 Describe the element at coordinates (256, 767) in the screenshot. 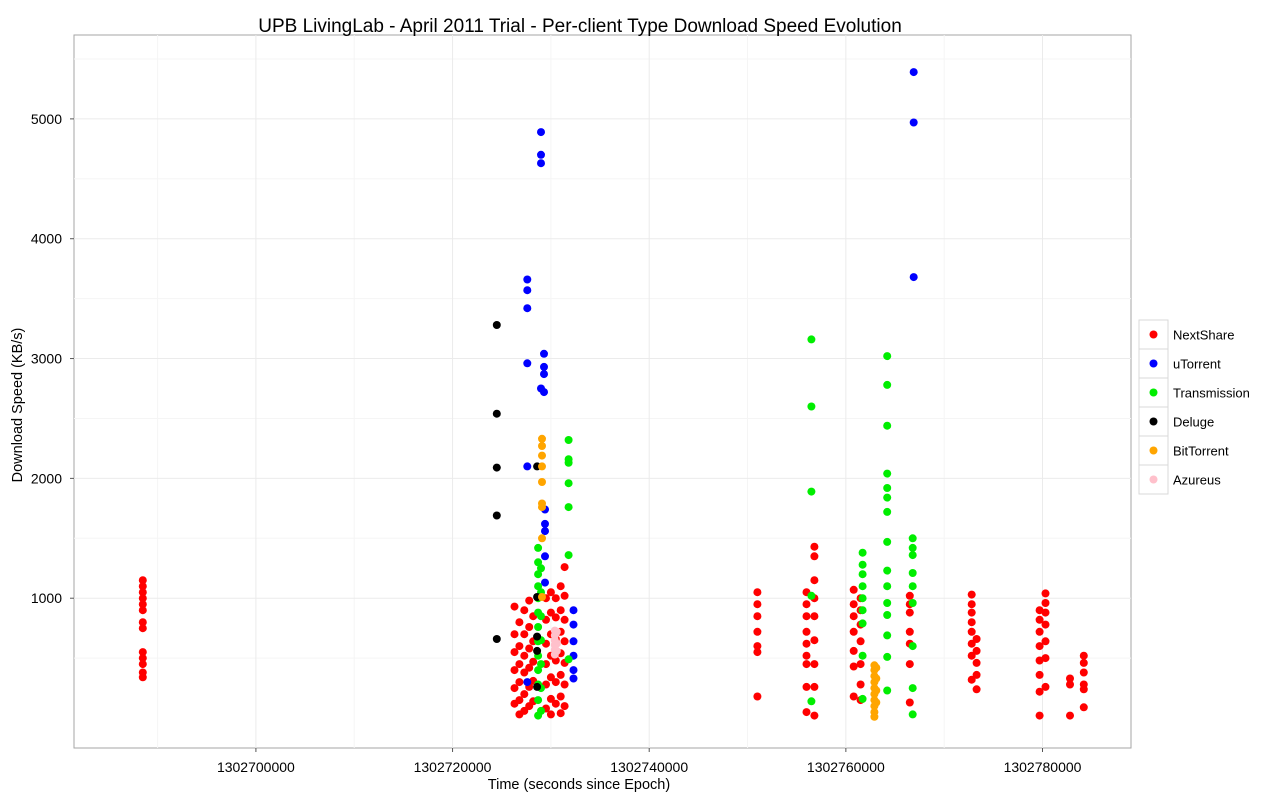

I see `x-tick-label: 1302700000` at that location.